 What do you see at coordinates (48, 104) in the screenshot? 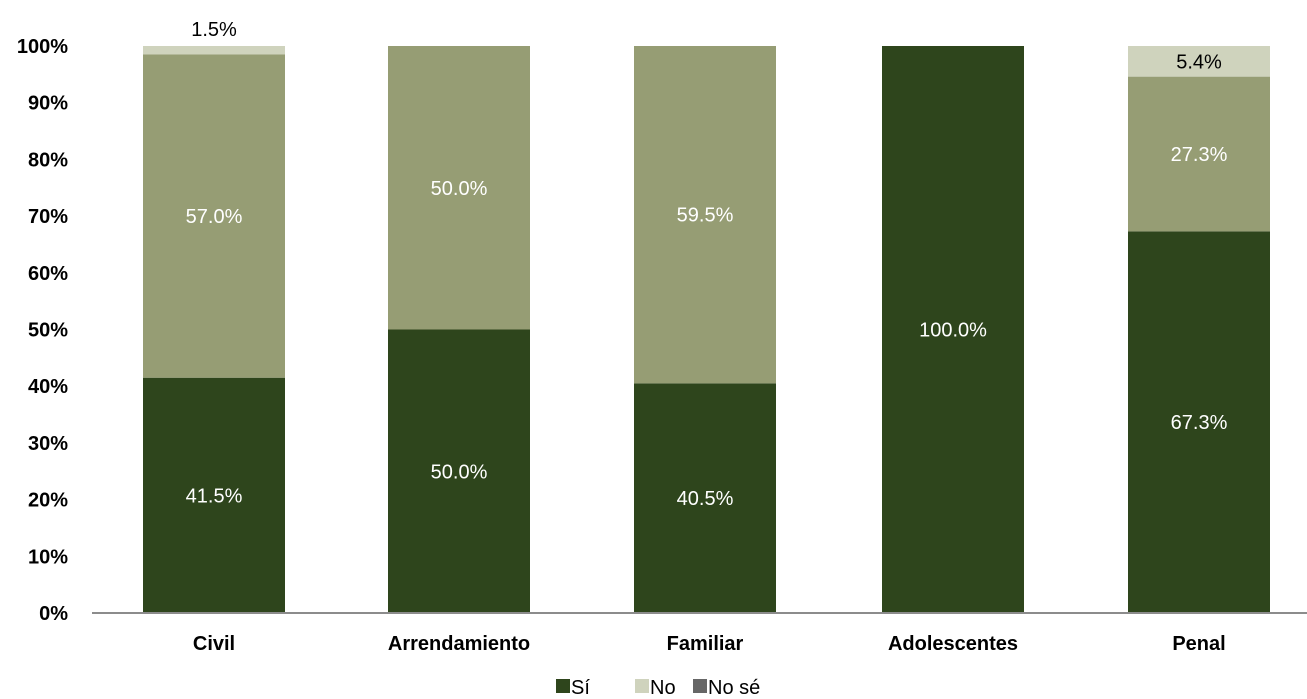
I see `y-tick-label: 90%` at bounding box center [48, 104].